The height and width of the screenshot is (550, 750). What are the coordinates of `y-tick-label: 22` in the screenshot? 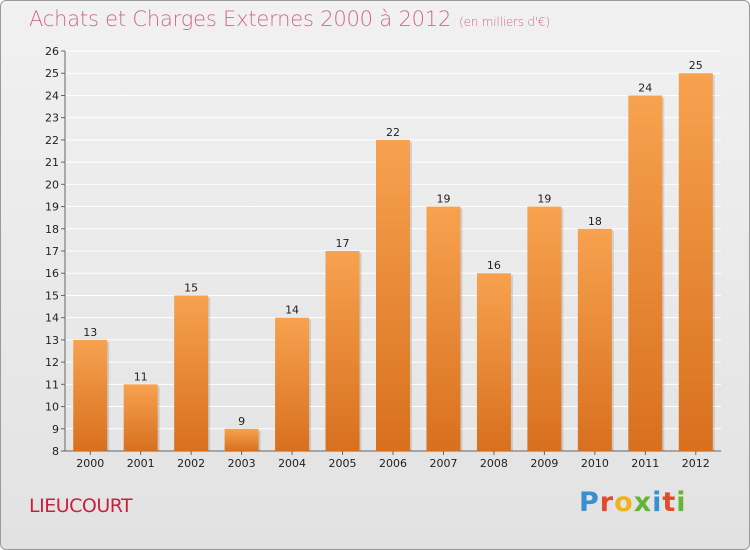 It's located at (52, 140).